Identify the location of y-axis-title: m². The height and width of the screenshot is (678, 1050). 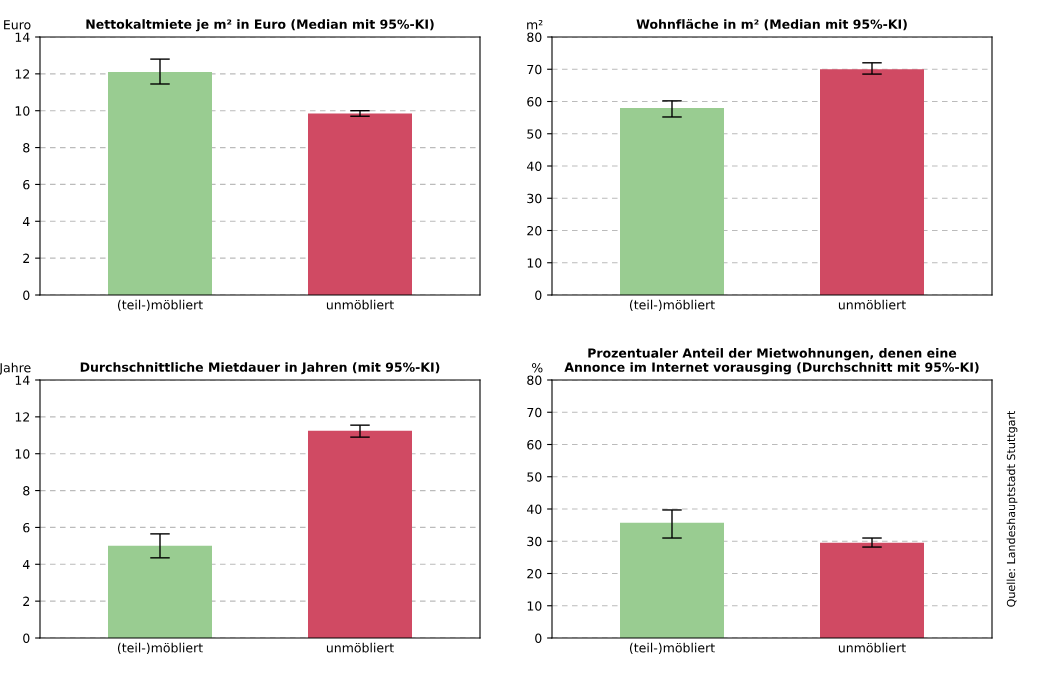
(535, 24).